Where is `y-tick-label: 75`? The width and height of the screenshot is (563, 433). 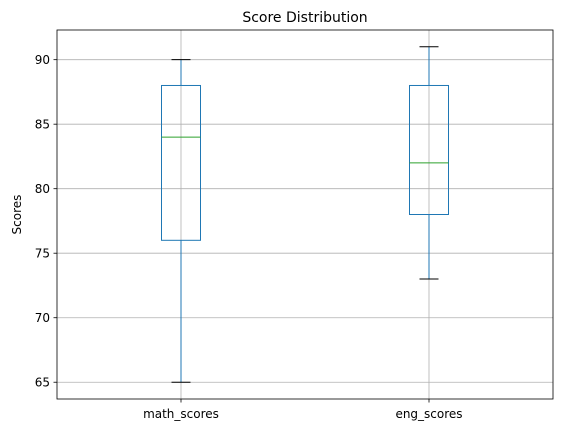 y-tick-label: 75 is located at coordinates (42, 254).